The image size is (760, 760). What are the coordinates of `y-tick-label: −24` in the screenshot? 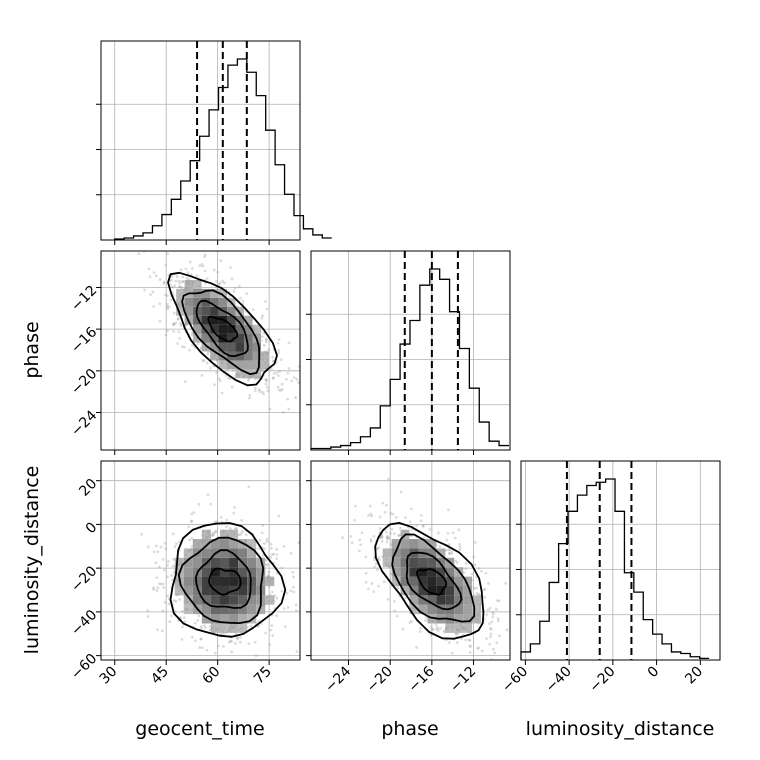 It's located at (84, 423).